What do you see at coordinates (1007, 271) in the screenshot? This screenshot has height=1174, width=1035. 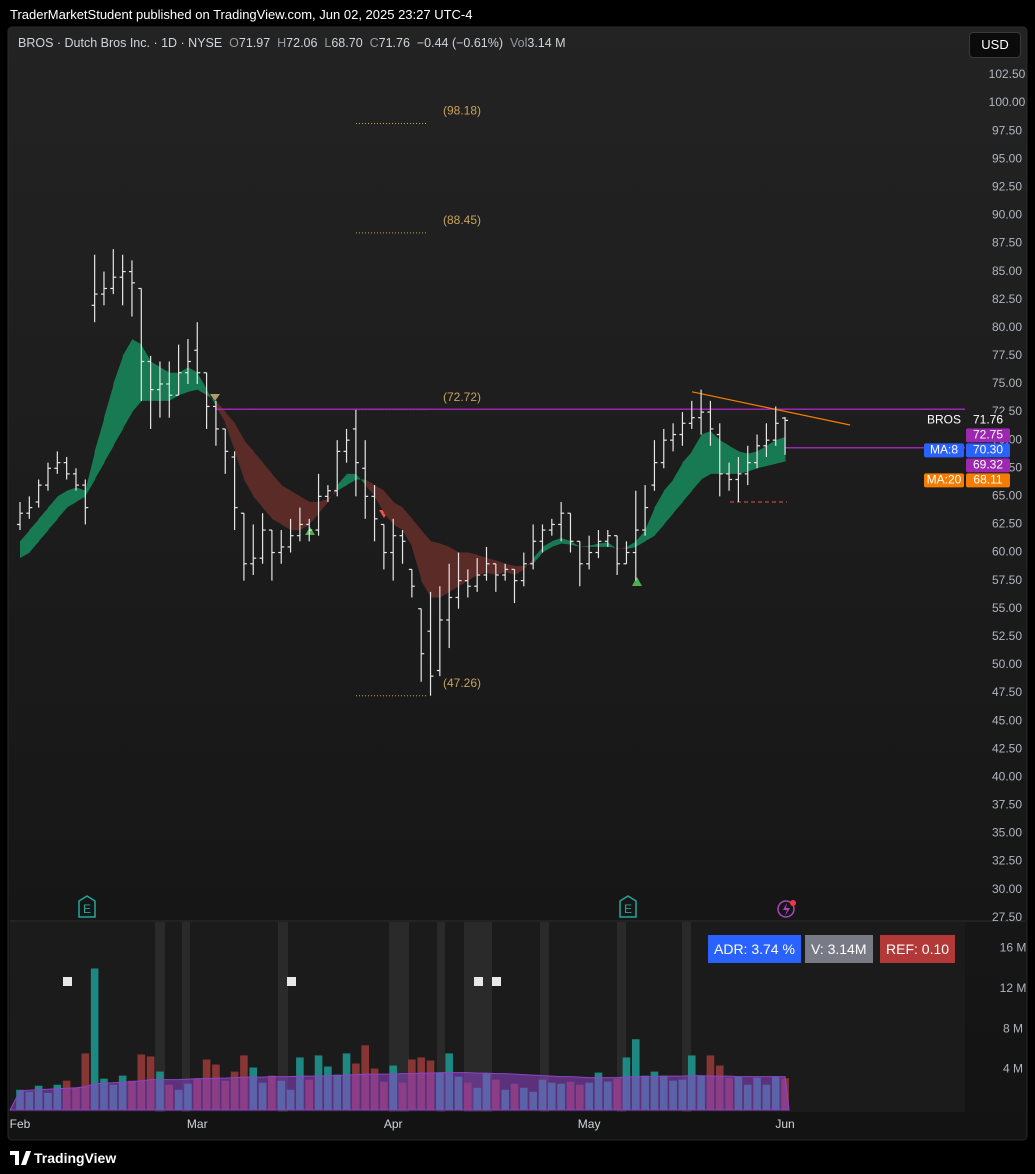 I see `y-tick-label: 85.00` at bounding box center [1007, 271].